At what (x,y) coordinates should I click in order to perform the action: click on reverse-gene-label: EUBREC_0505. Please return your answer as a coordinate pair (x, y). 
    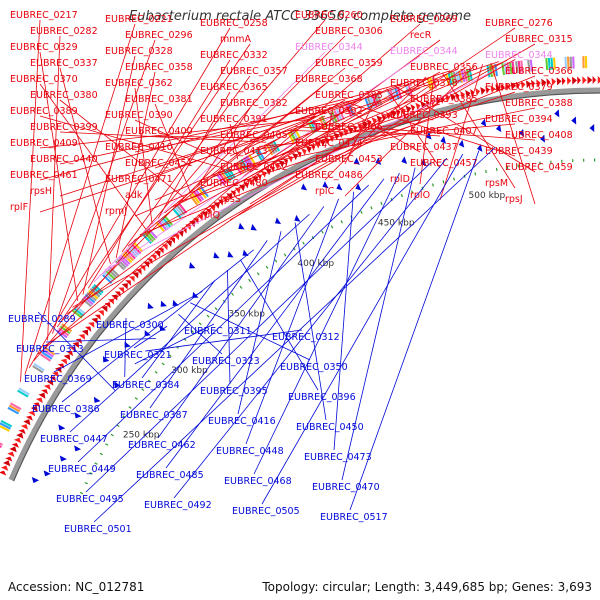
    Looking at the image, I should click on (266, 511).